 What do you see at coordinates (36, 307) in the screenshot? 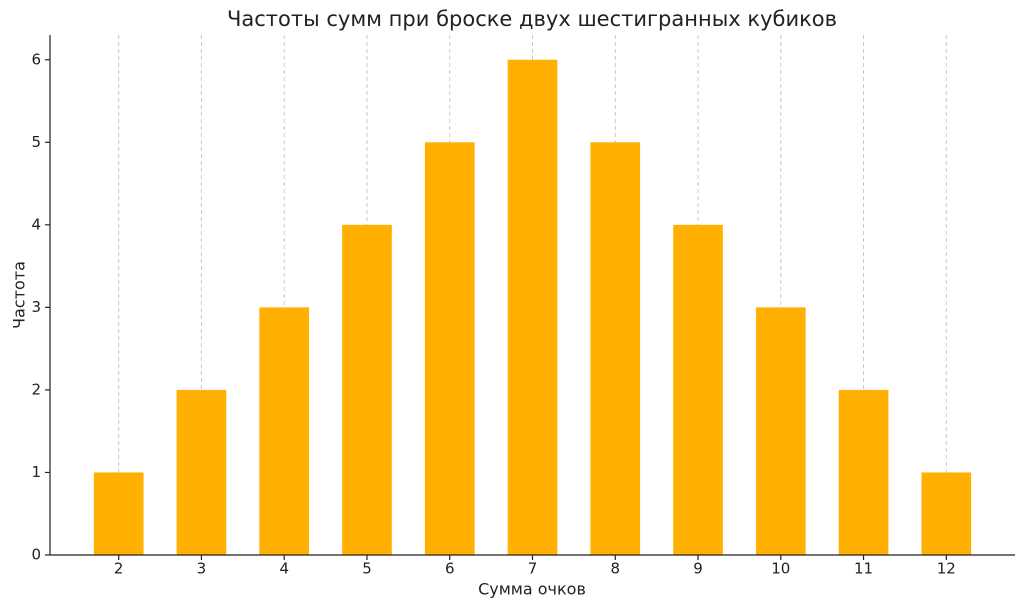
I see `y-tick-label: 3` at bounding box center [36, 307].